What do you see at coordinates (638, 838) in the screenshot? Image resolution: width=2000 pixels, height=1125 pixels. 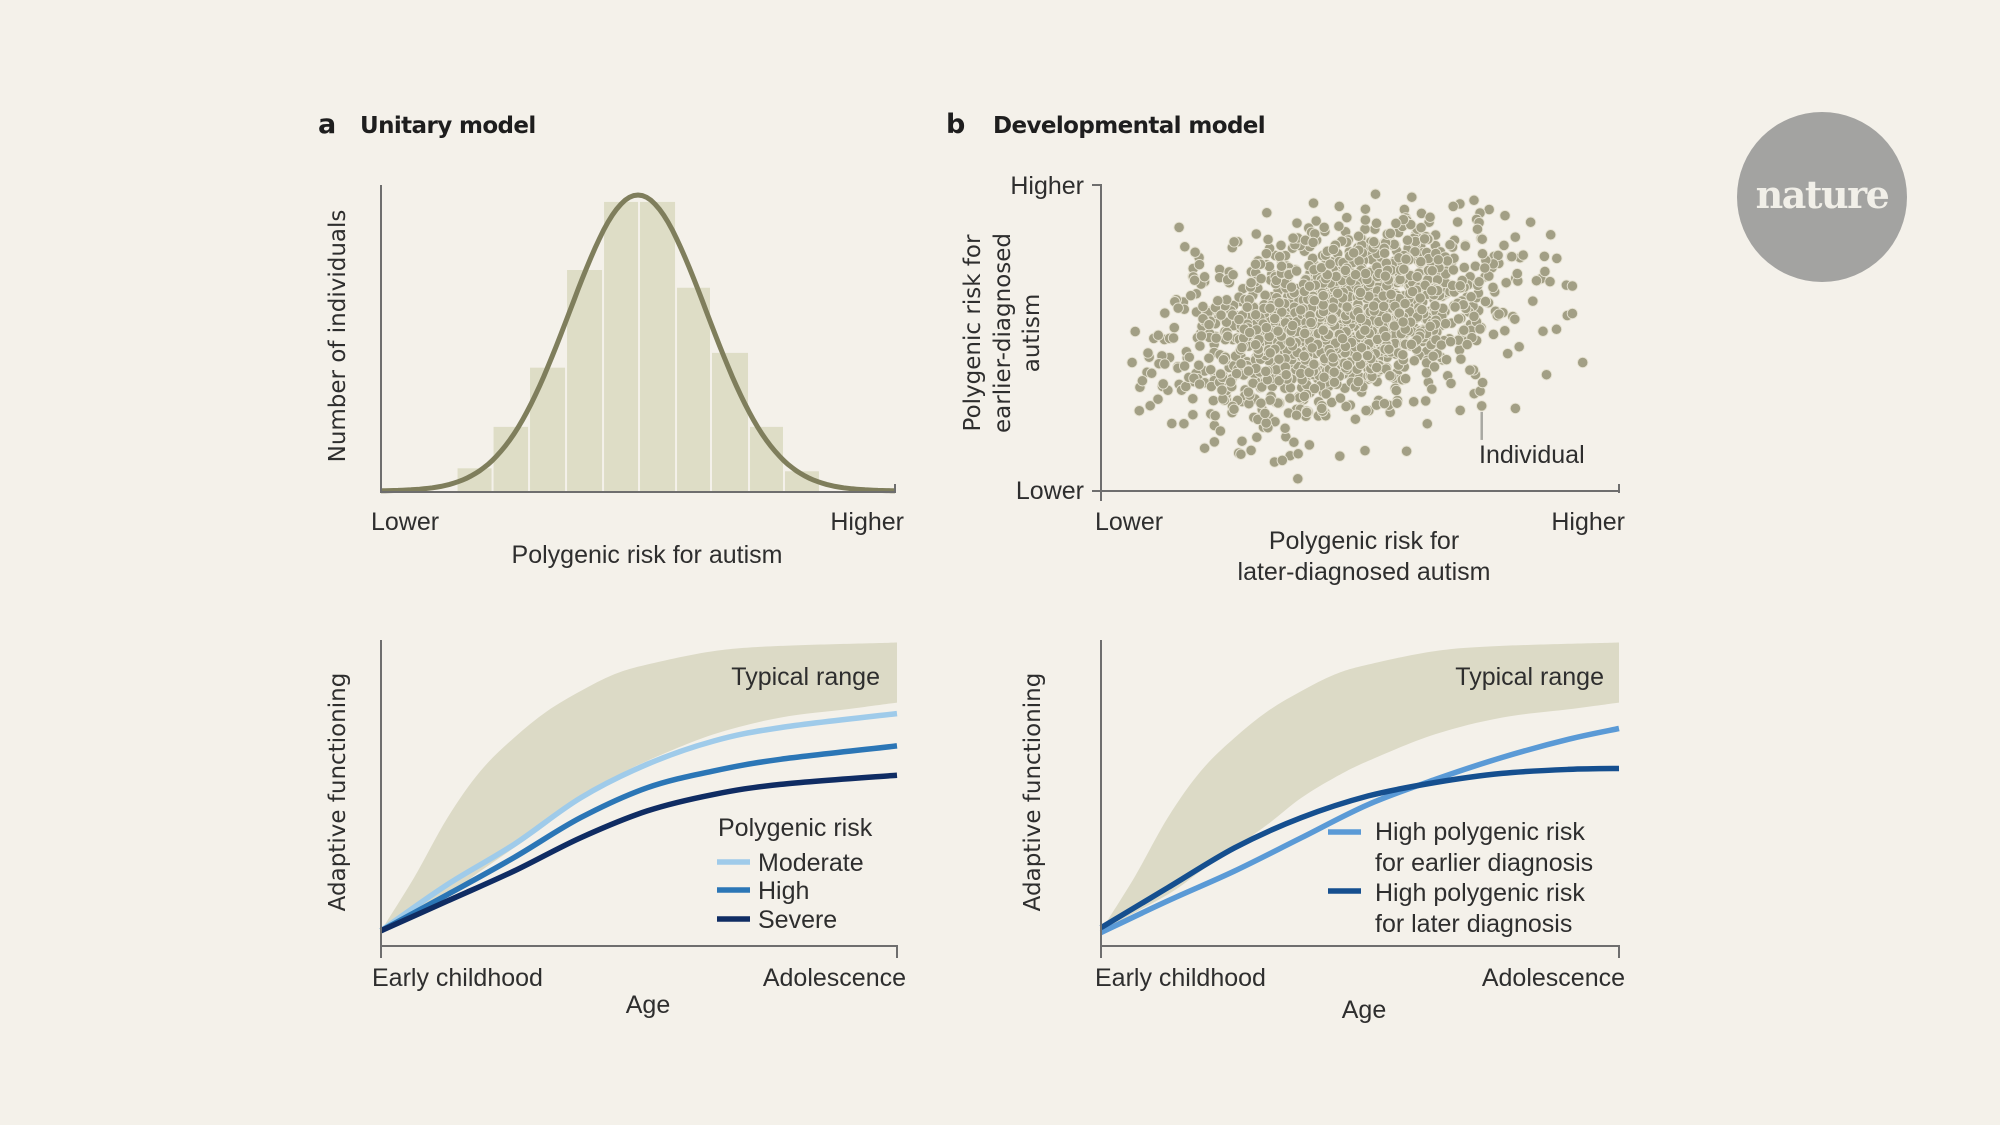 I see `series-line-high` at bounding box center [638, 838].